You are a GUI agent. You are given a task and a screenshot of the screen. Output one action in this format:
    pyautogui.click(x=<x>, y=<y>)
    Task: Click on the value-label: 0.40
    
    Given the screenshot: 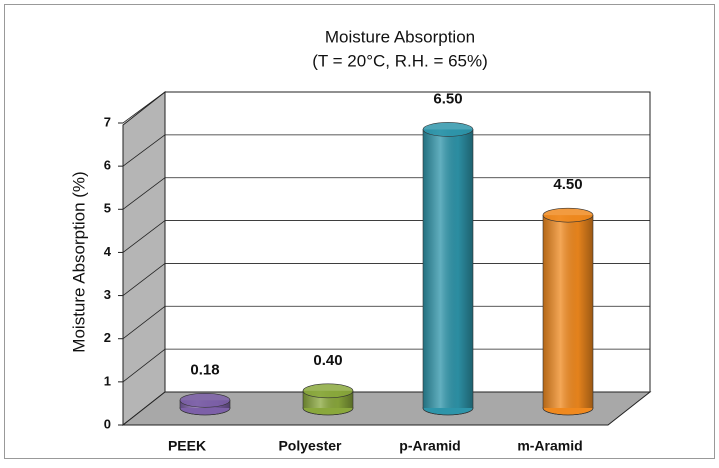 What is the action you would take?
    pyautogui.click(x=327, y=360)
    